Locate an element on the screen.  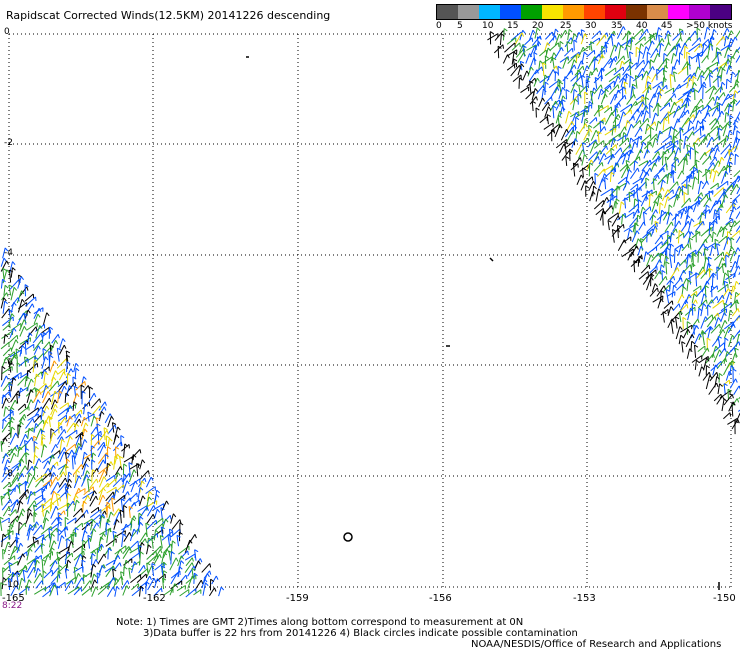
legend-swatch is located at coordinates (468, 12).